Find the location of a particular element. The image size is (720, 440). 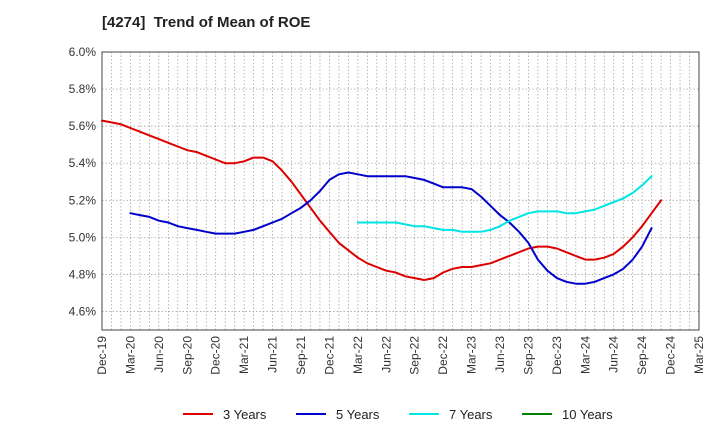

x-tick-label: Dec-21 is located at coordinates (329, 355).